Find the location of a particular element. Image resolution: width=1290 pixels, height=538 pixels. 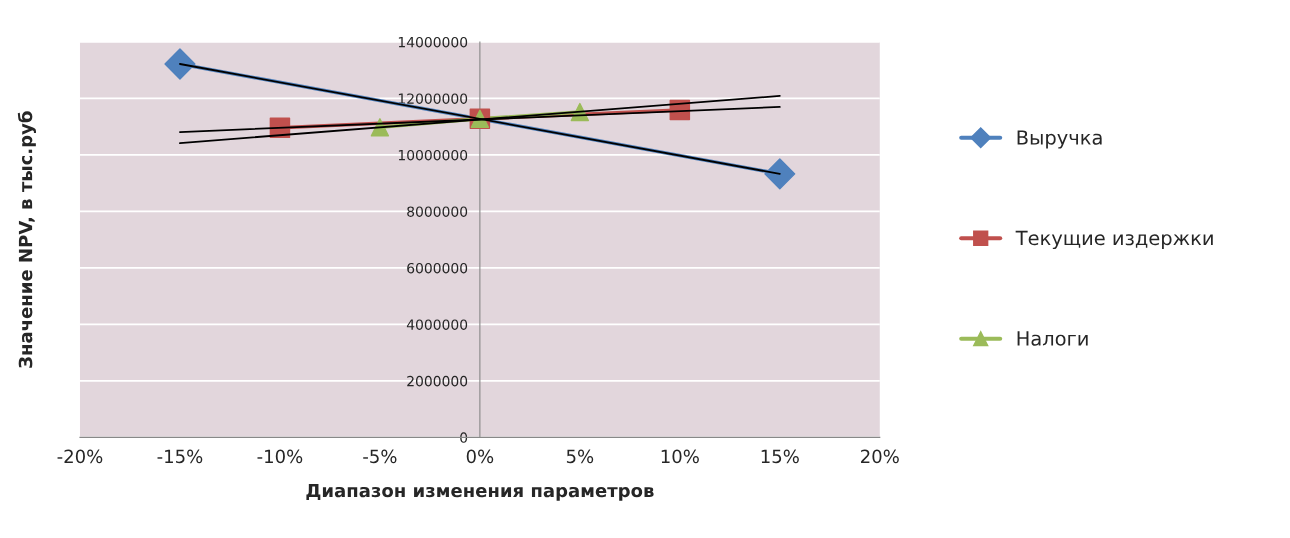

x-tick-label: 10% is located at coordinates (680, 456).